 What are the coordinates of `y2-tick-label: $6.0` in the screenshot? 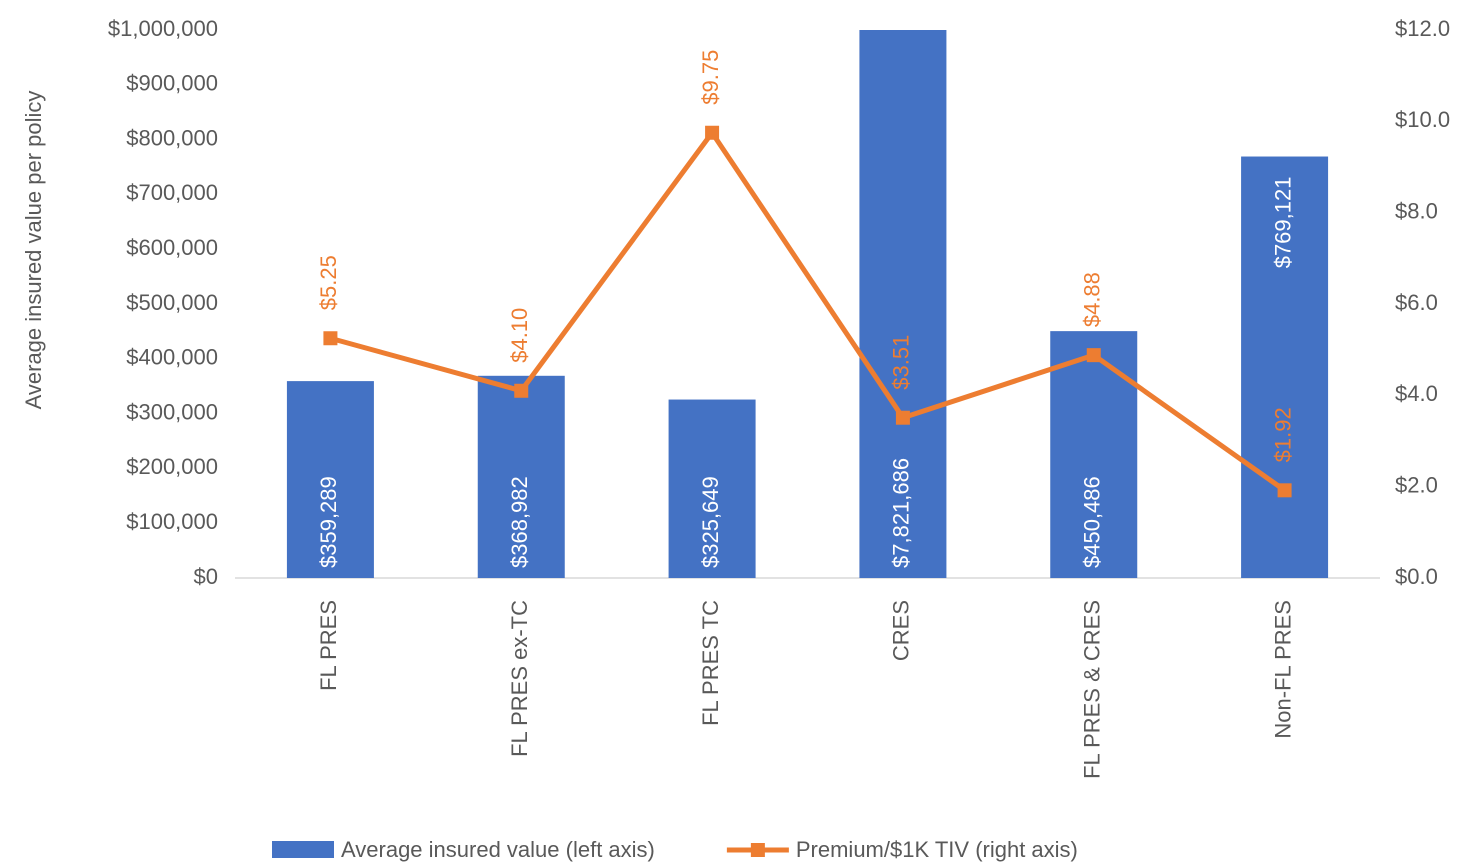 It's located at (1416, 302).